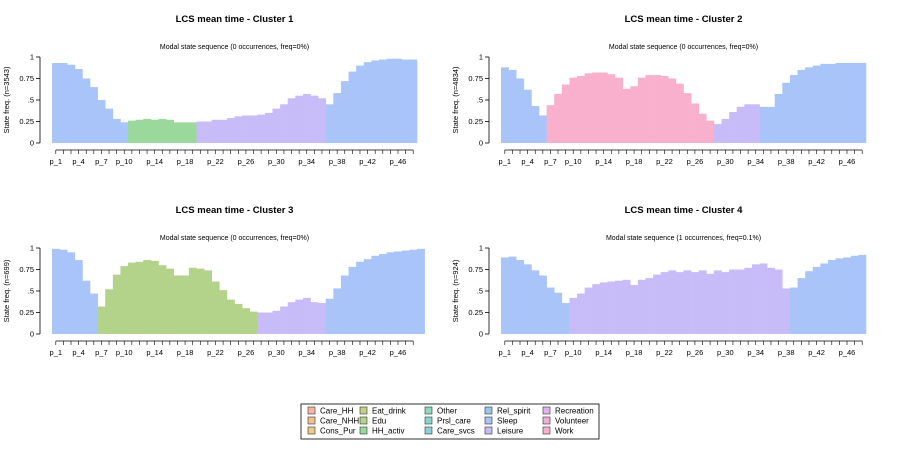 The width and height of the screenshot is (900, 450). I want to click on x-tick-label: p_7, so click(101, 161).